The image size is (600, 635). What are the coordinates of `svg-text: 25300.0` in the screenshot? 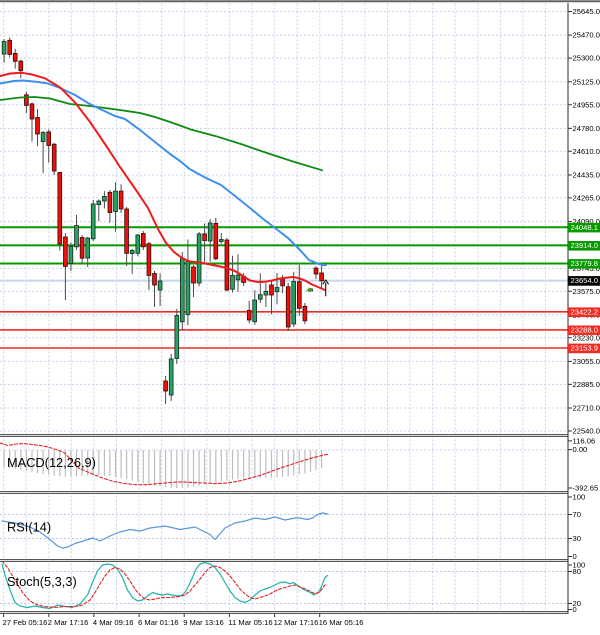 It's located at (586, 58).